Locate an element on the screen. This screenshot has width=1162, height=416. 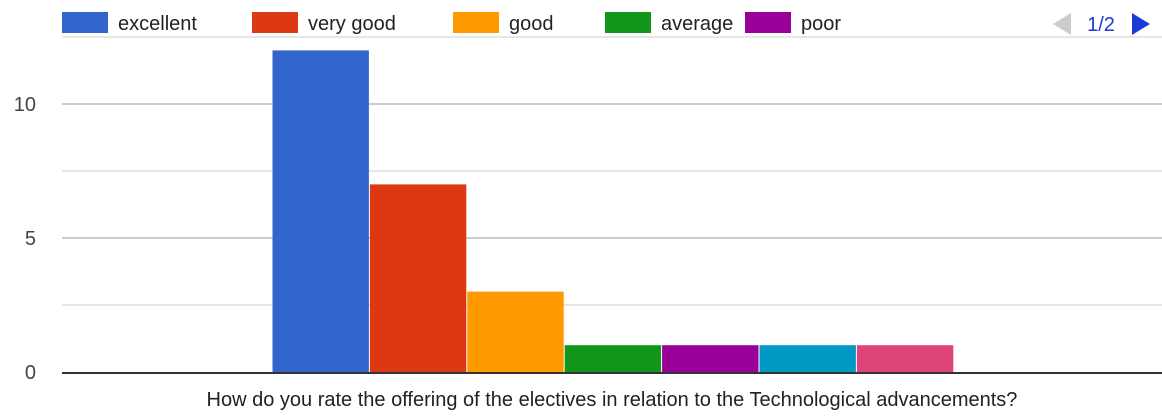
legend-swatch-good is located at coordinates (476, 22).